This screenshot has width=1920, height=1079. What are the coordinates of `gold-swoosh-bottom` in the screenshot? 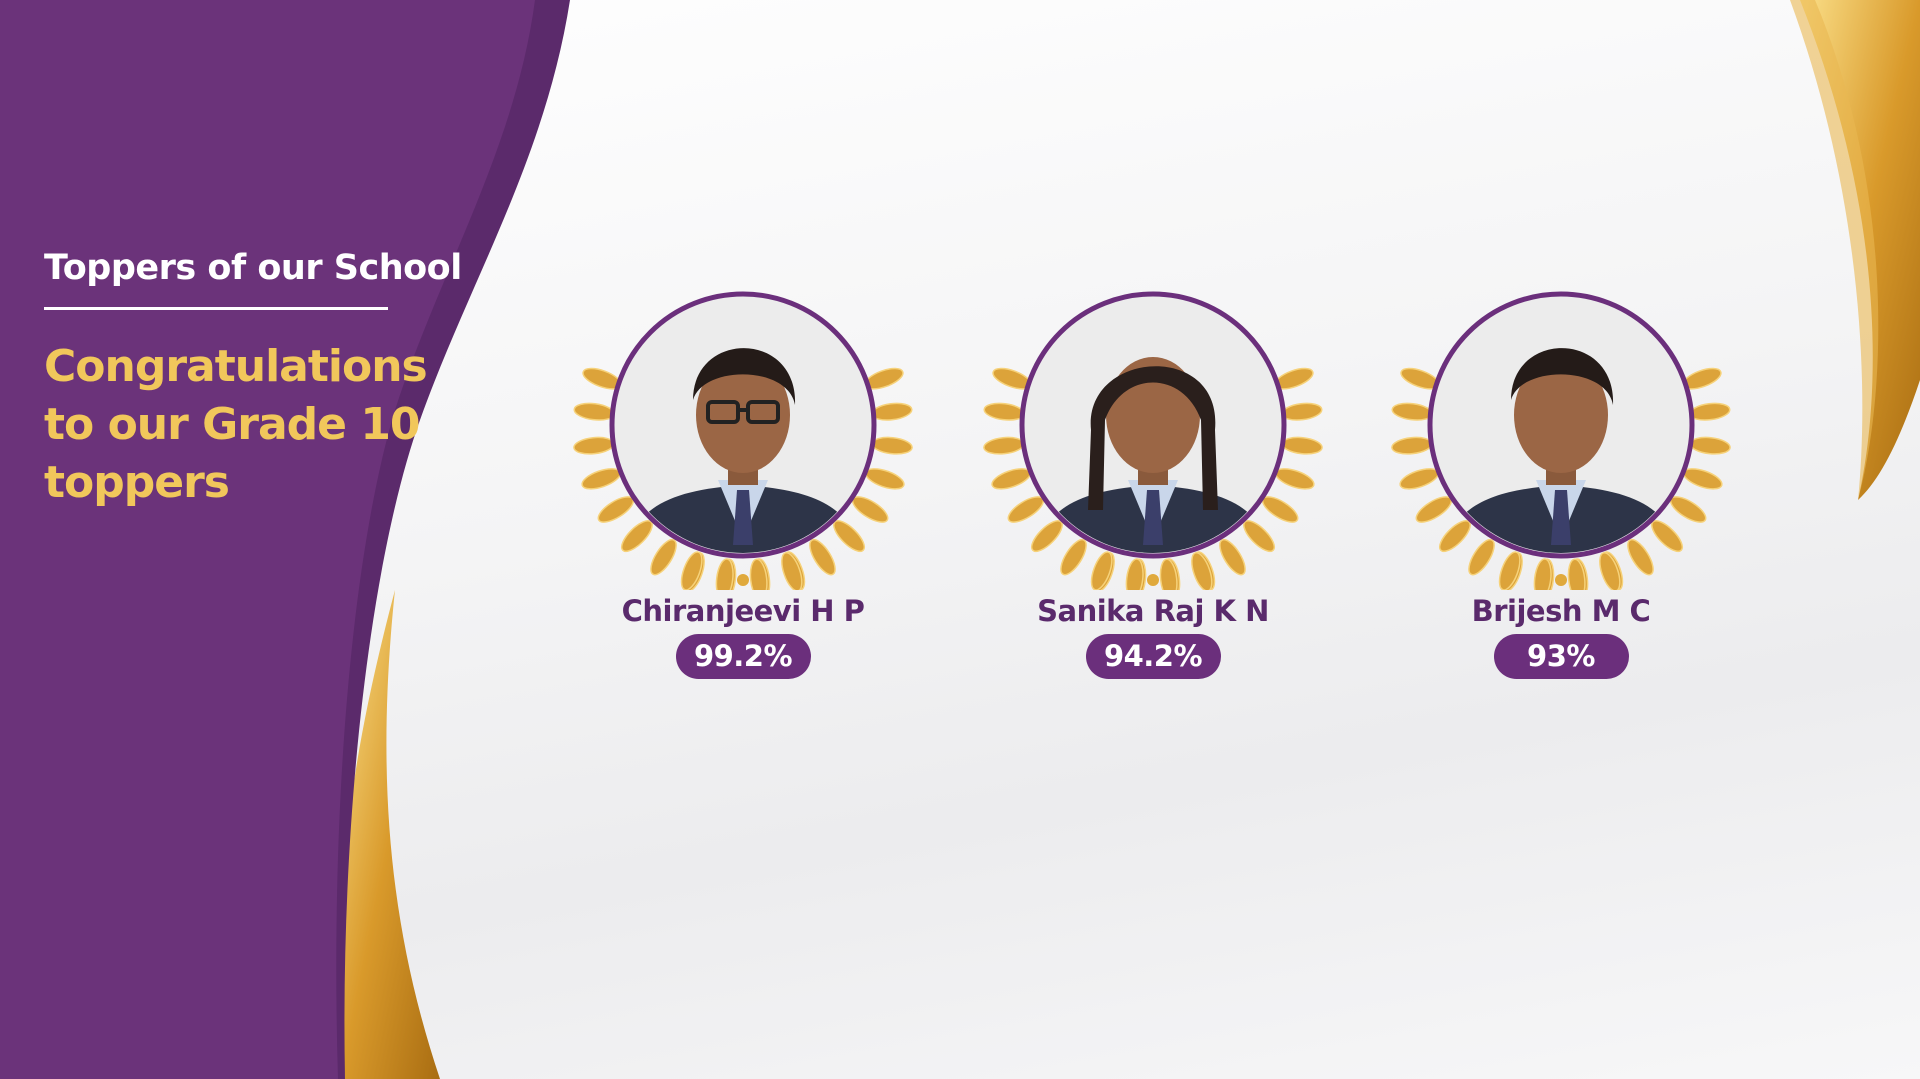 It's located at (390, 834).